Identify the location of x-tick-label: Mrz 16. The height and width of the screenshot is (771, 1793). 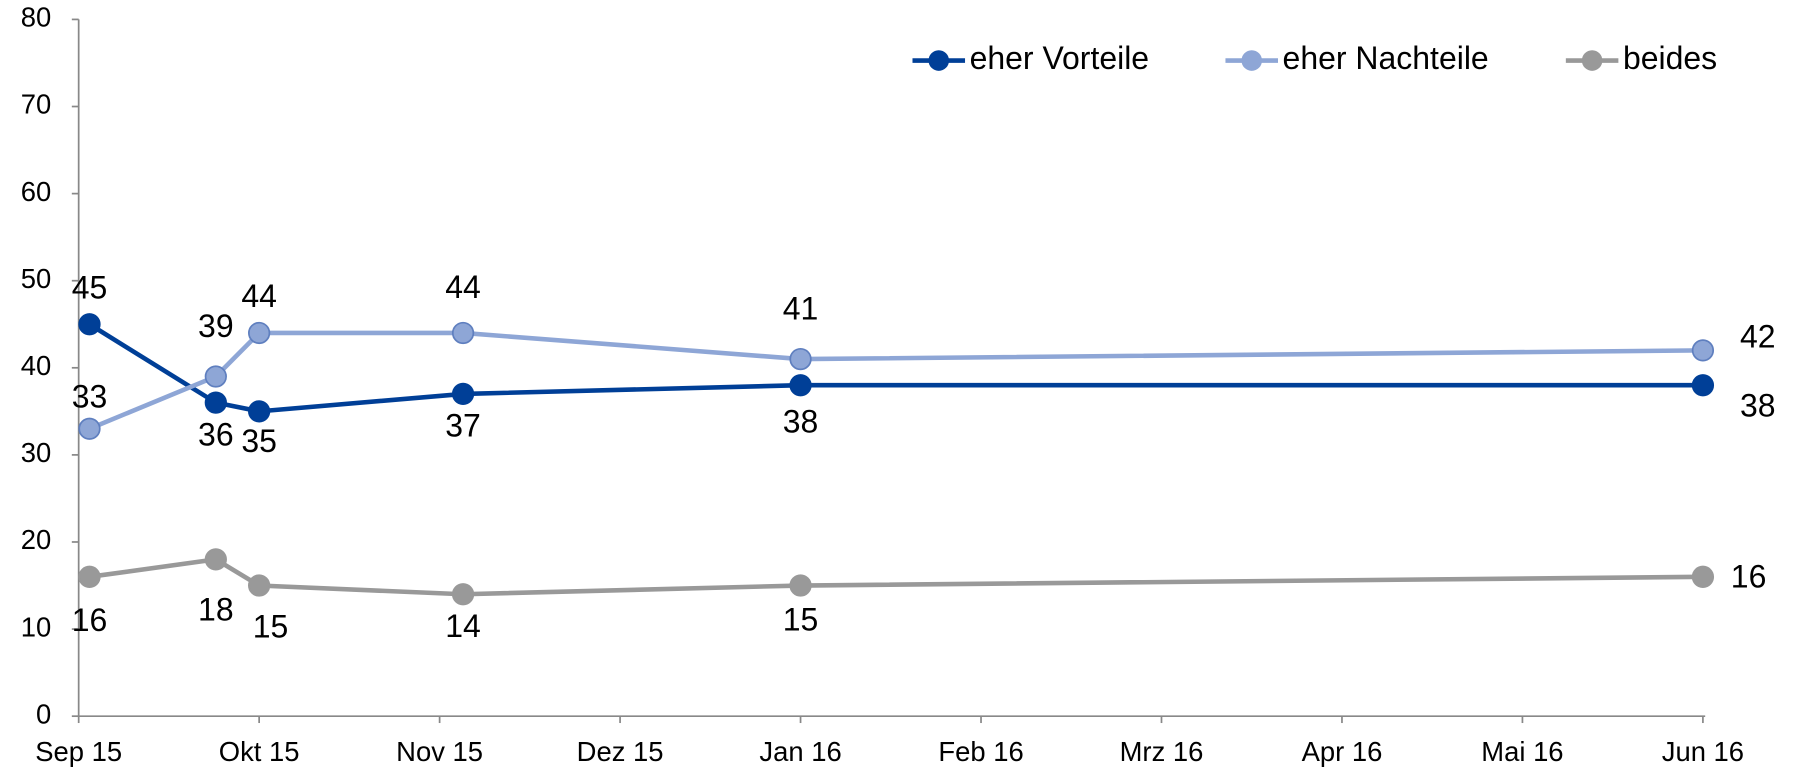
(1162, 751).